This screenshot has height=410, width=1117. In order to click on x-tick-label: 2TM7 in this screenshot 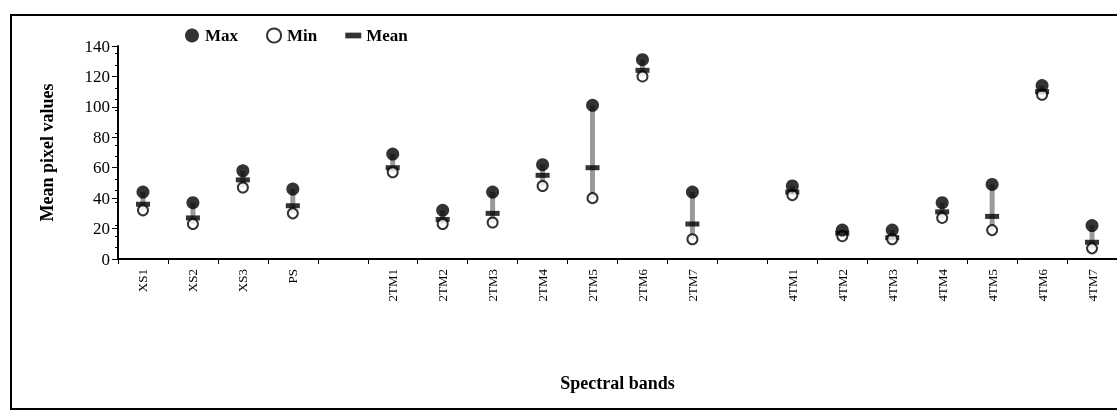, I will do `click(692, 285)`.